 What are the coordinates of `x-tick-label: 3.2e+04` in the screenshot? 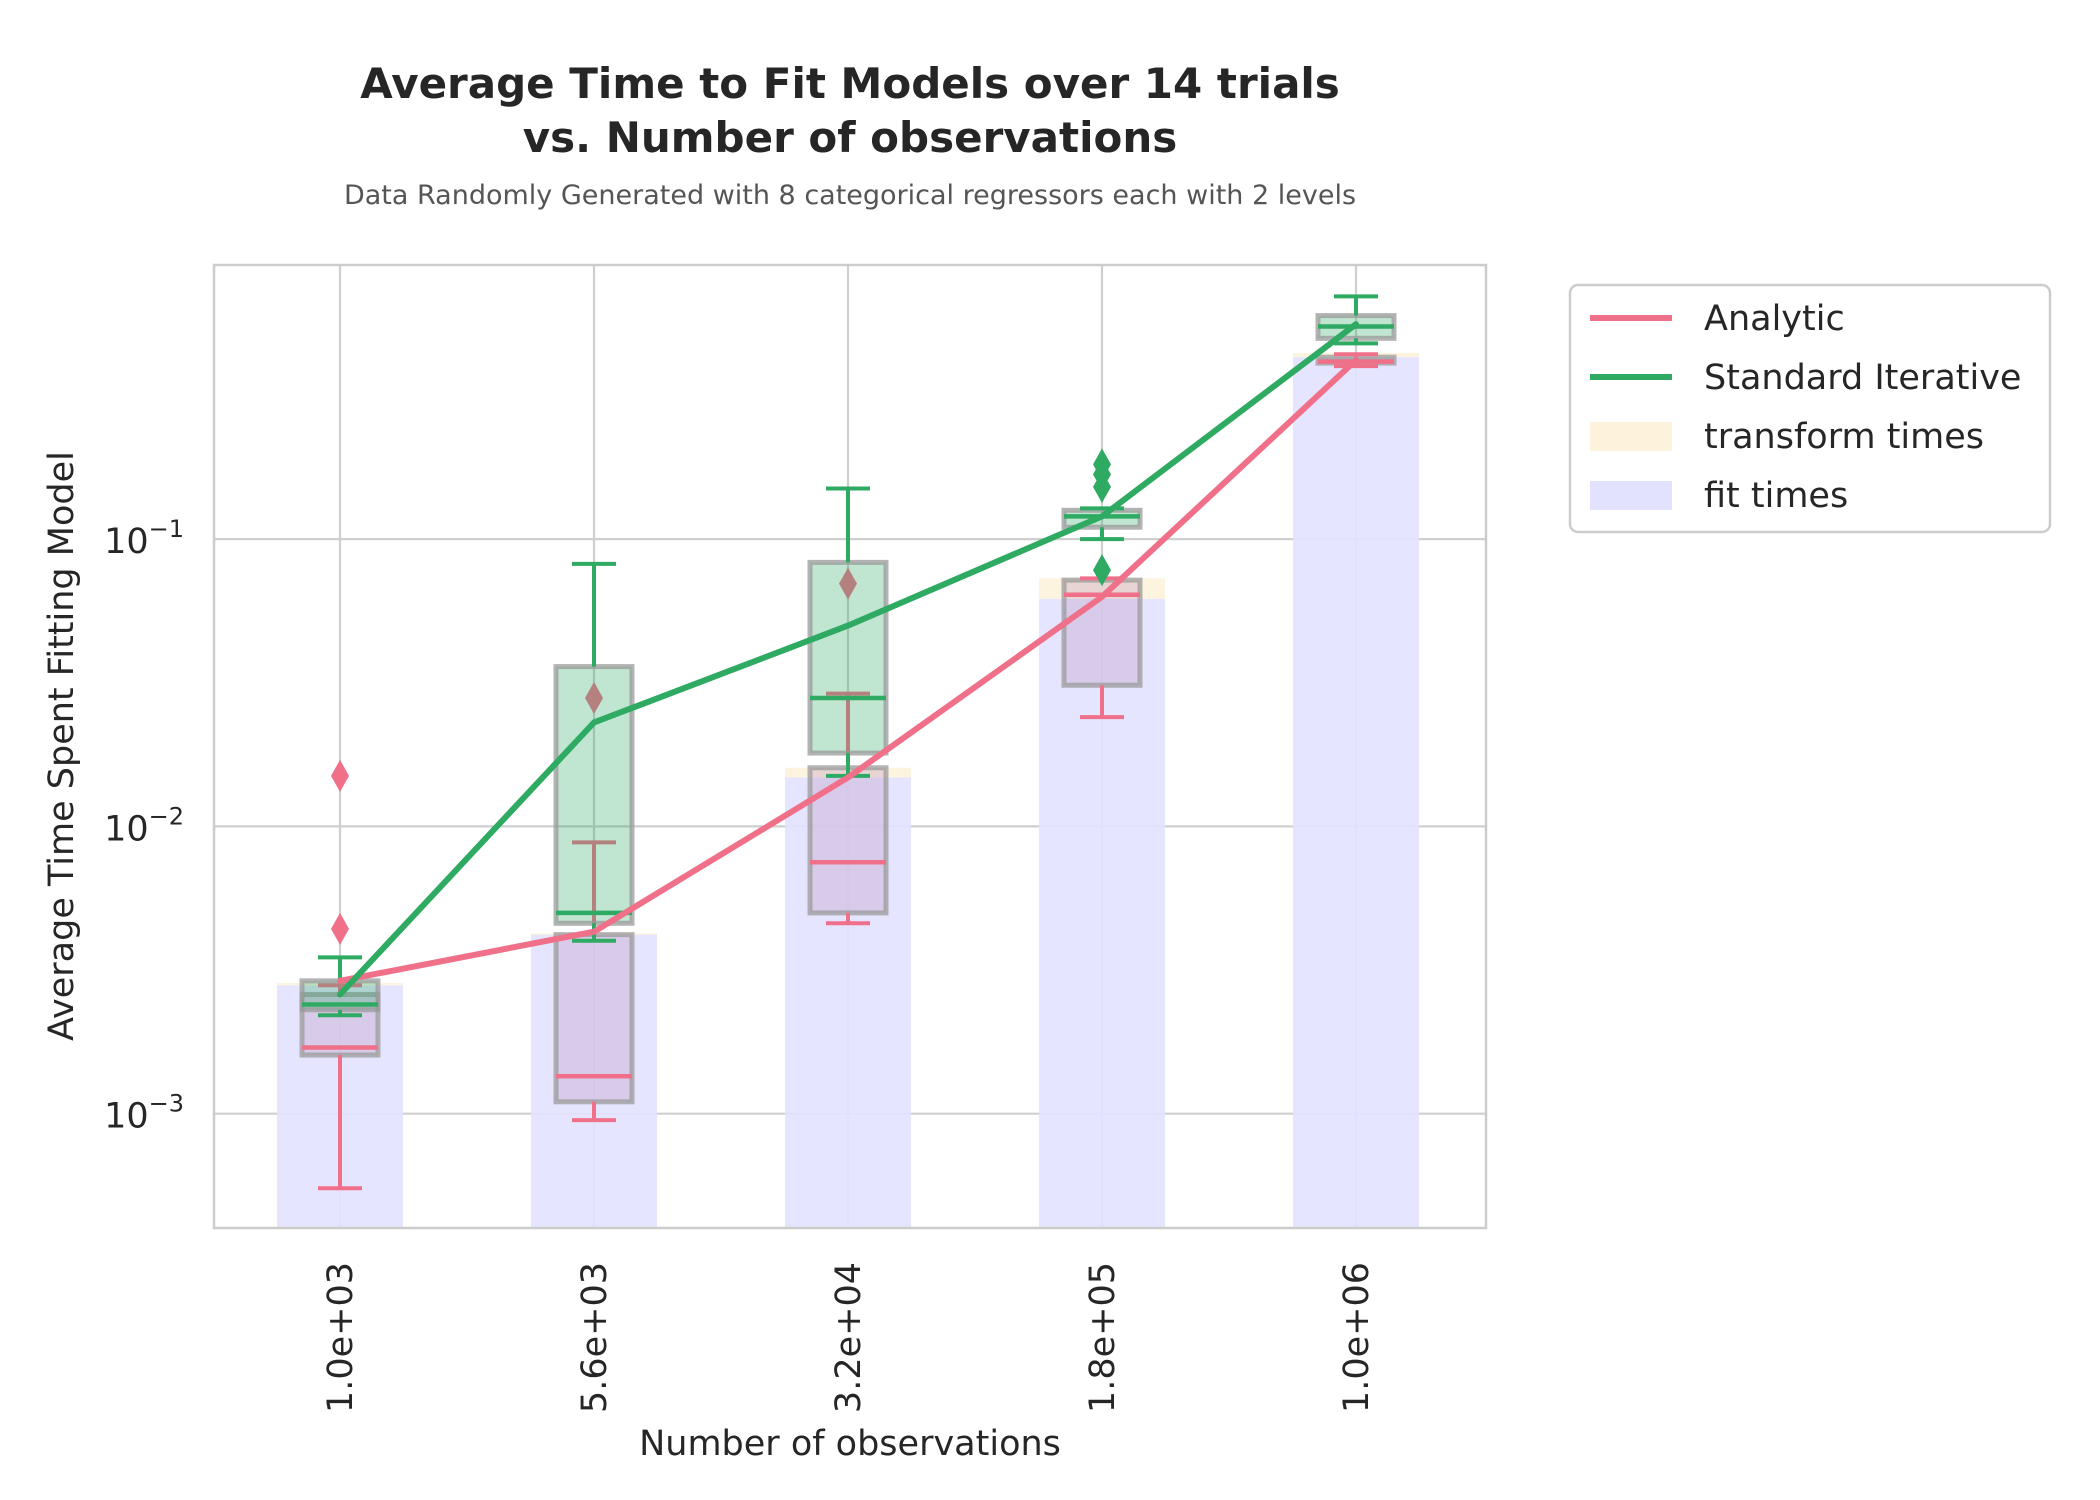 It's located at (849, 1337).